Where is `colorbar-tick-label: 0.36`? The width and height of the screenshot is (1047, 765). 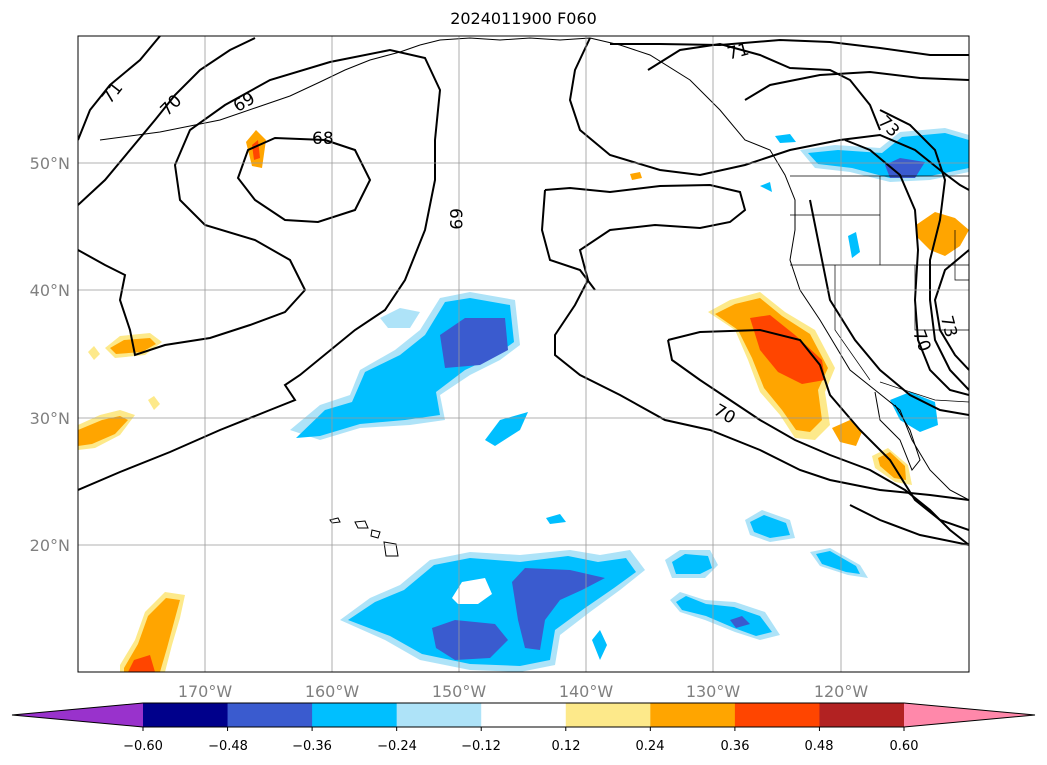 colorbar-tick-label: 0.36 is located at coordinates (735, 746).